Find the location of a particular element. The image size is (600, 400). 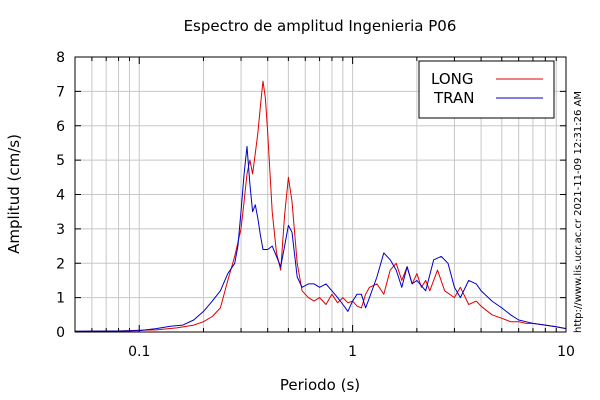

legend-label-tran: TRAN is located at coordinates (453, 98).